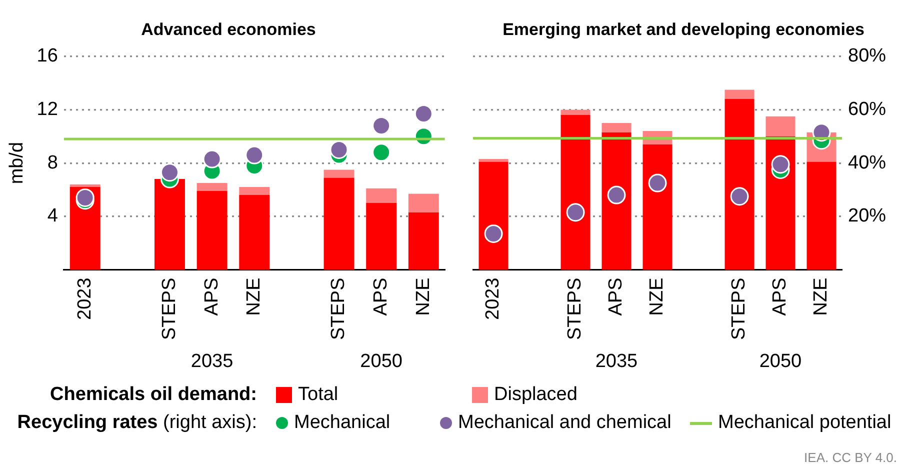 The image size is (911, 474). Describe the element at coordinates (228, 29) in the screenshot. I see `chart-title: Advanced economies` at that location.